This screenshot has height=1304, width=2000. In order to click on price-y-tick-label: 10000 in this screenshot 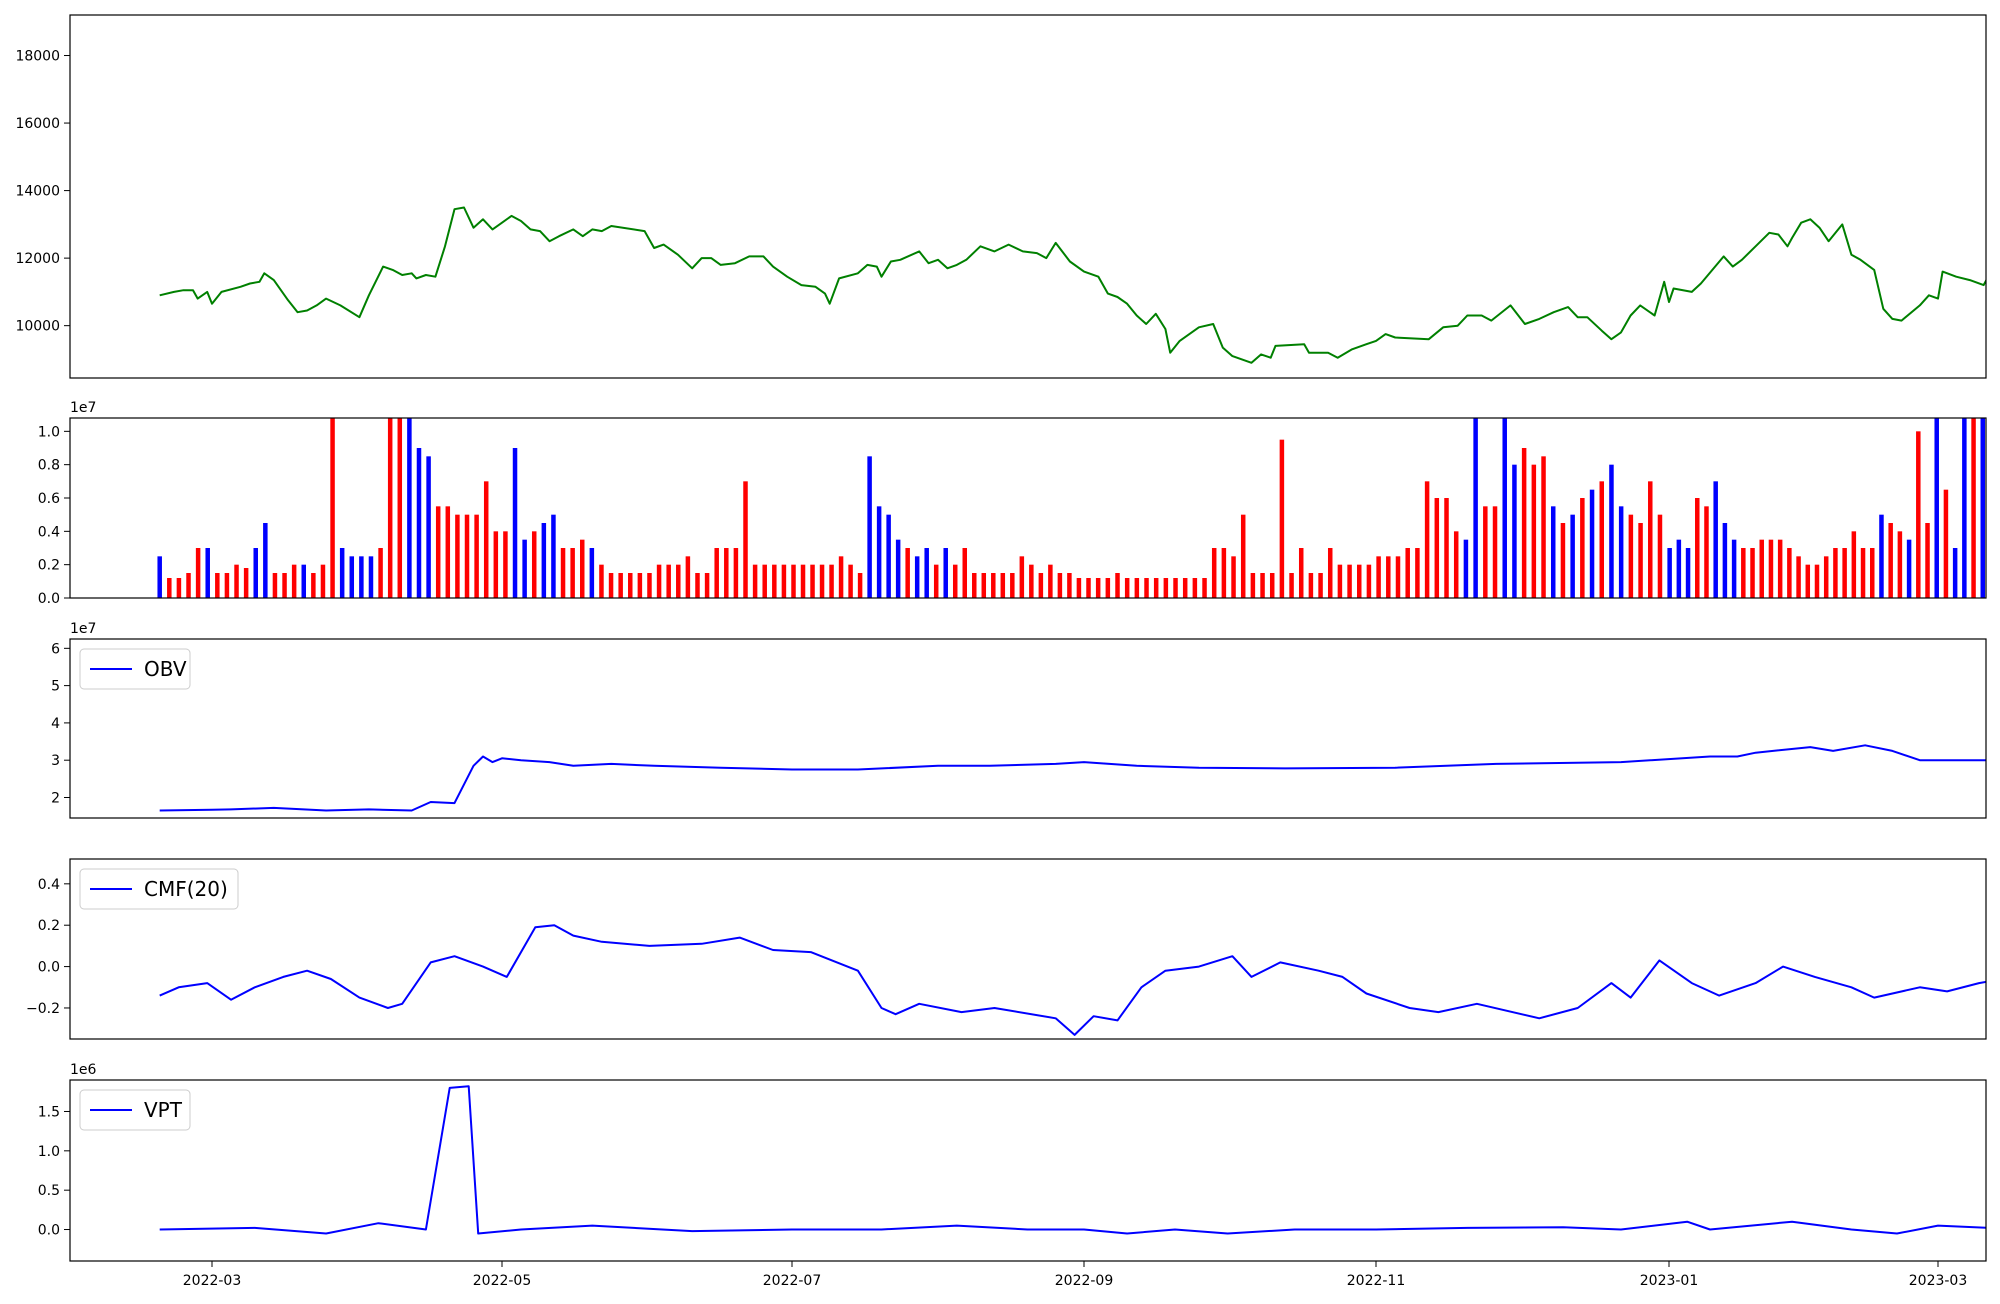, I will do `click(37, 327)`.